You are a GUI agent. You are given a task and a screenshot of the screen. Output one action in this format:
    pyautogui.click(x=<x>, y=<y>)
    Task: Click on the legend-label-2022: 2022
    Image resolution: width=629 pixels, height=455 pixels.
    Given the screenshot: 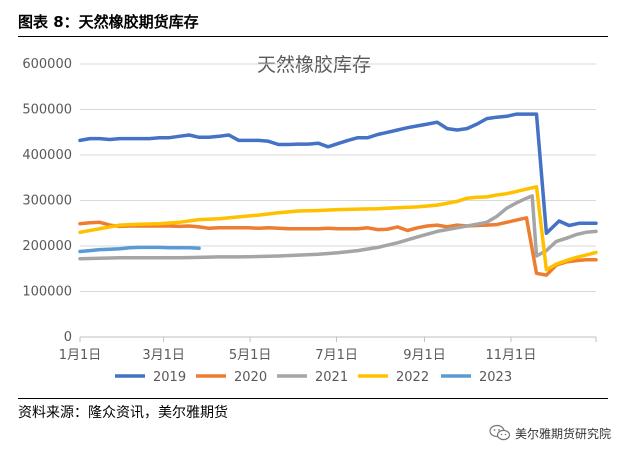 What is the action you would take?
    pyautogui.click(x=412, y=377)
    